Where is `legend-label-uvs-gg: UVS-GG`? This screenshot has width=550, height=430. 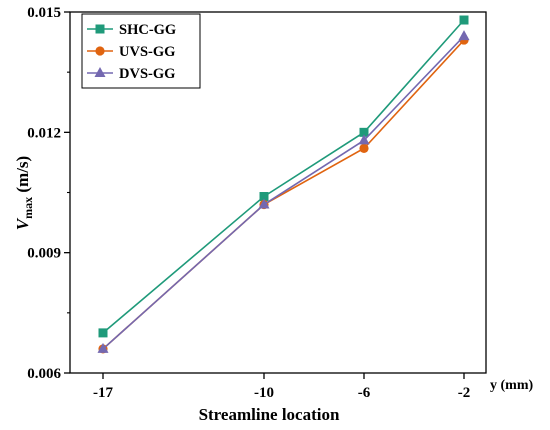
legend-label-uvs-gg: UVS-GG is located at coordinates (147, 52).